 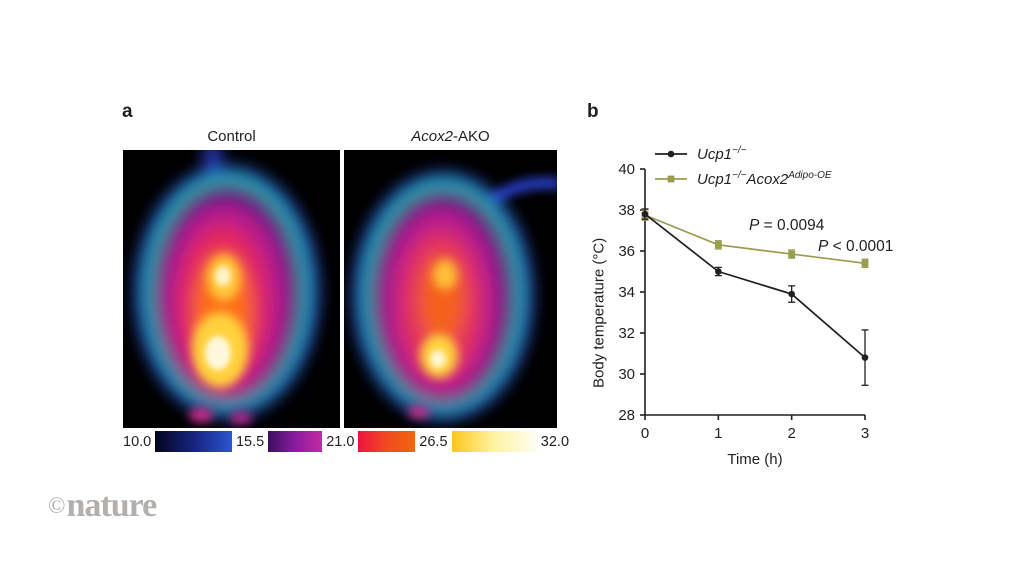 What do you see at coordinates (865, 433) in the screenshot?
I see `x-tick-label: 3` at bounding box center [865, 433].